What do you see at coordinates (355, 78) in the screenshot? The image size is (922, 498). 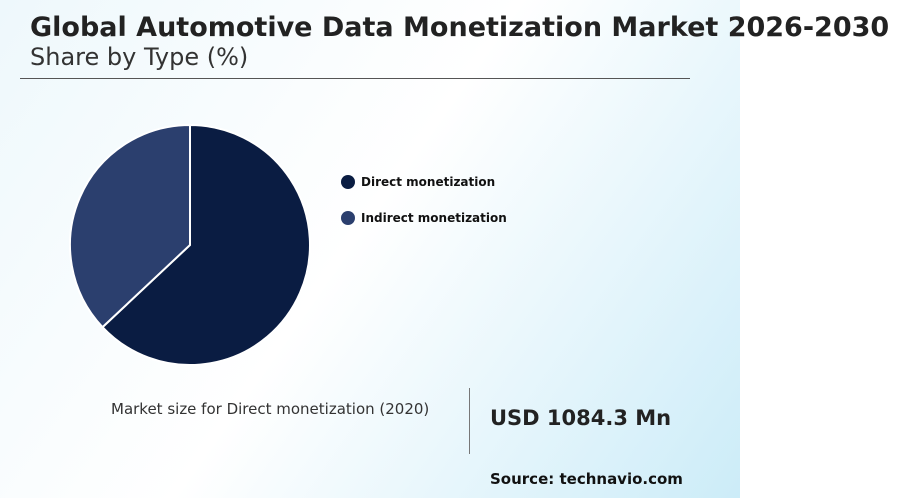 I see `title-divider` at bounding box center [355, 78].